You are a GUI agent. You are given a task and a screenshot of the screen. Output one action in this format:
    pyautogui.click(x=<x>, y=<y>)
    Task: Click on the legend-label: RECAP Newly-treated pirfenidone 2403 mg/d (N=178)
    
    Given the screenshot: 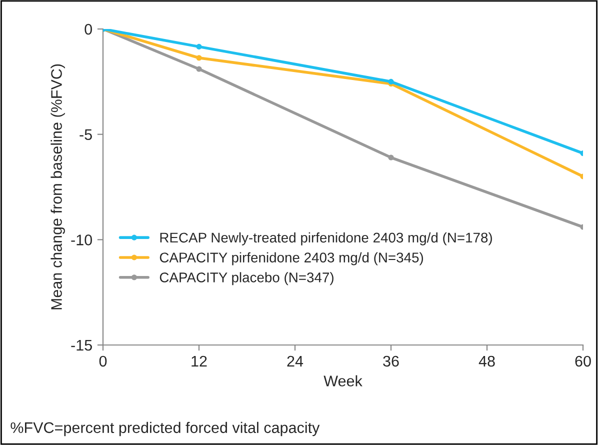 What is the action you would take?
    pyautogui.click(x=326, y=239)
    